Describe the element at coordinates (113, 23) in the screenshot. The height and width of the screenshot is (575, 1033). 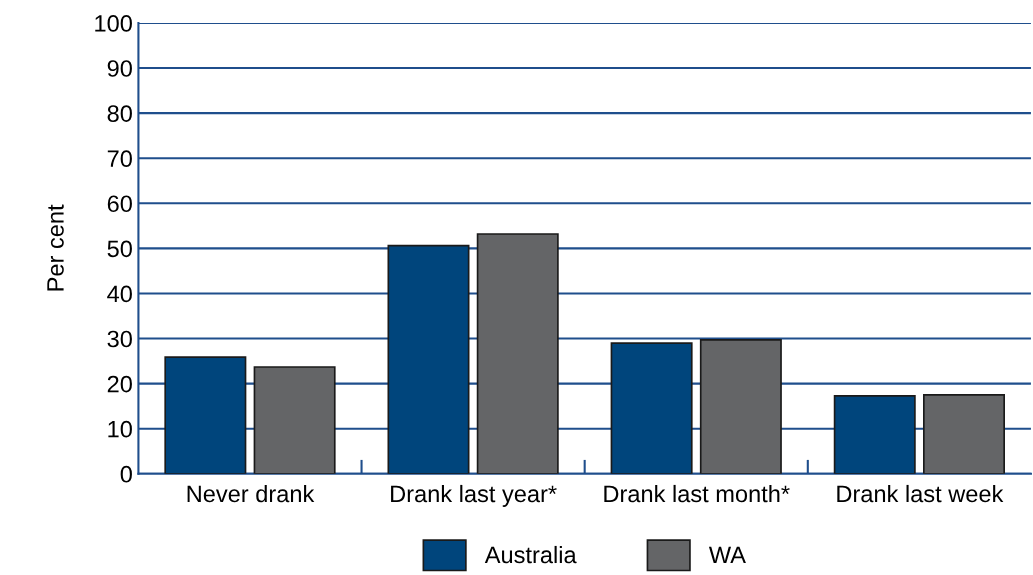
I see `y-tick-label: 100` at that location.